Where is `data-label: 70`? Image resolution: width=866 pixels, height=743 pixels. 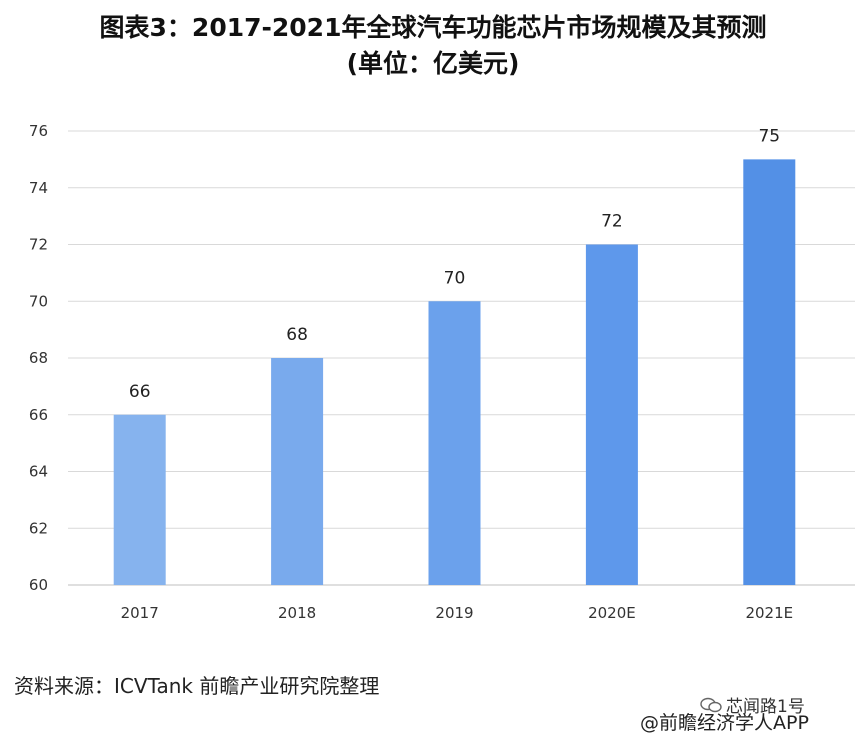
data-label: 70 is located at coordinates (455, 278).